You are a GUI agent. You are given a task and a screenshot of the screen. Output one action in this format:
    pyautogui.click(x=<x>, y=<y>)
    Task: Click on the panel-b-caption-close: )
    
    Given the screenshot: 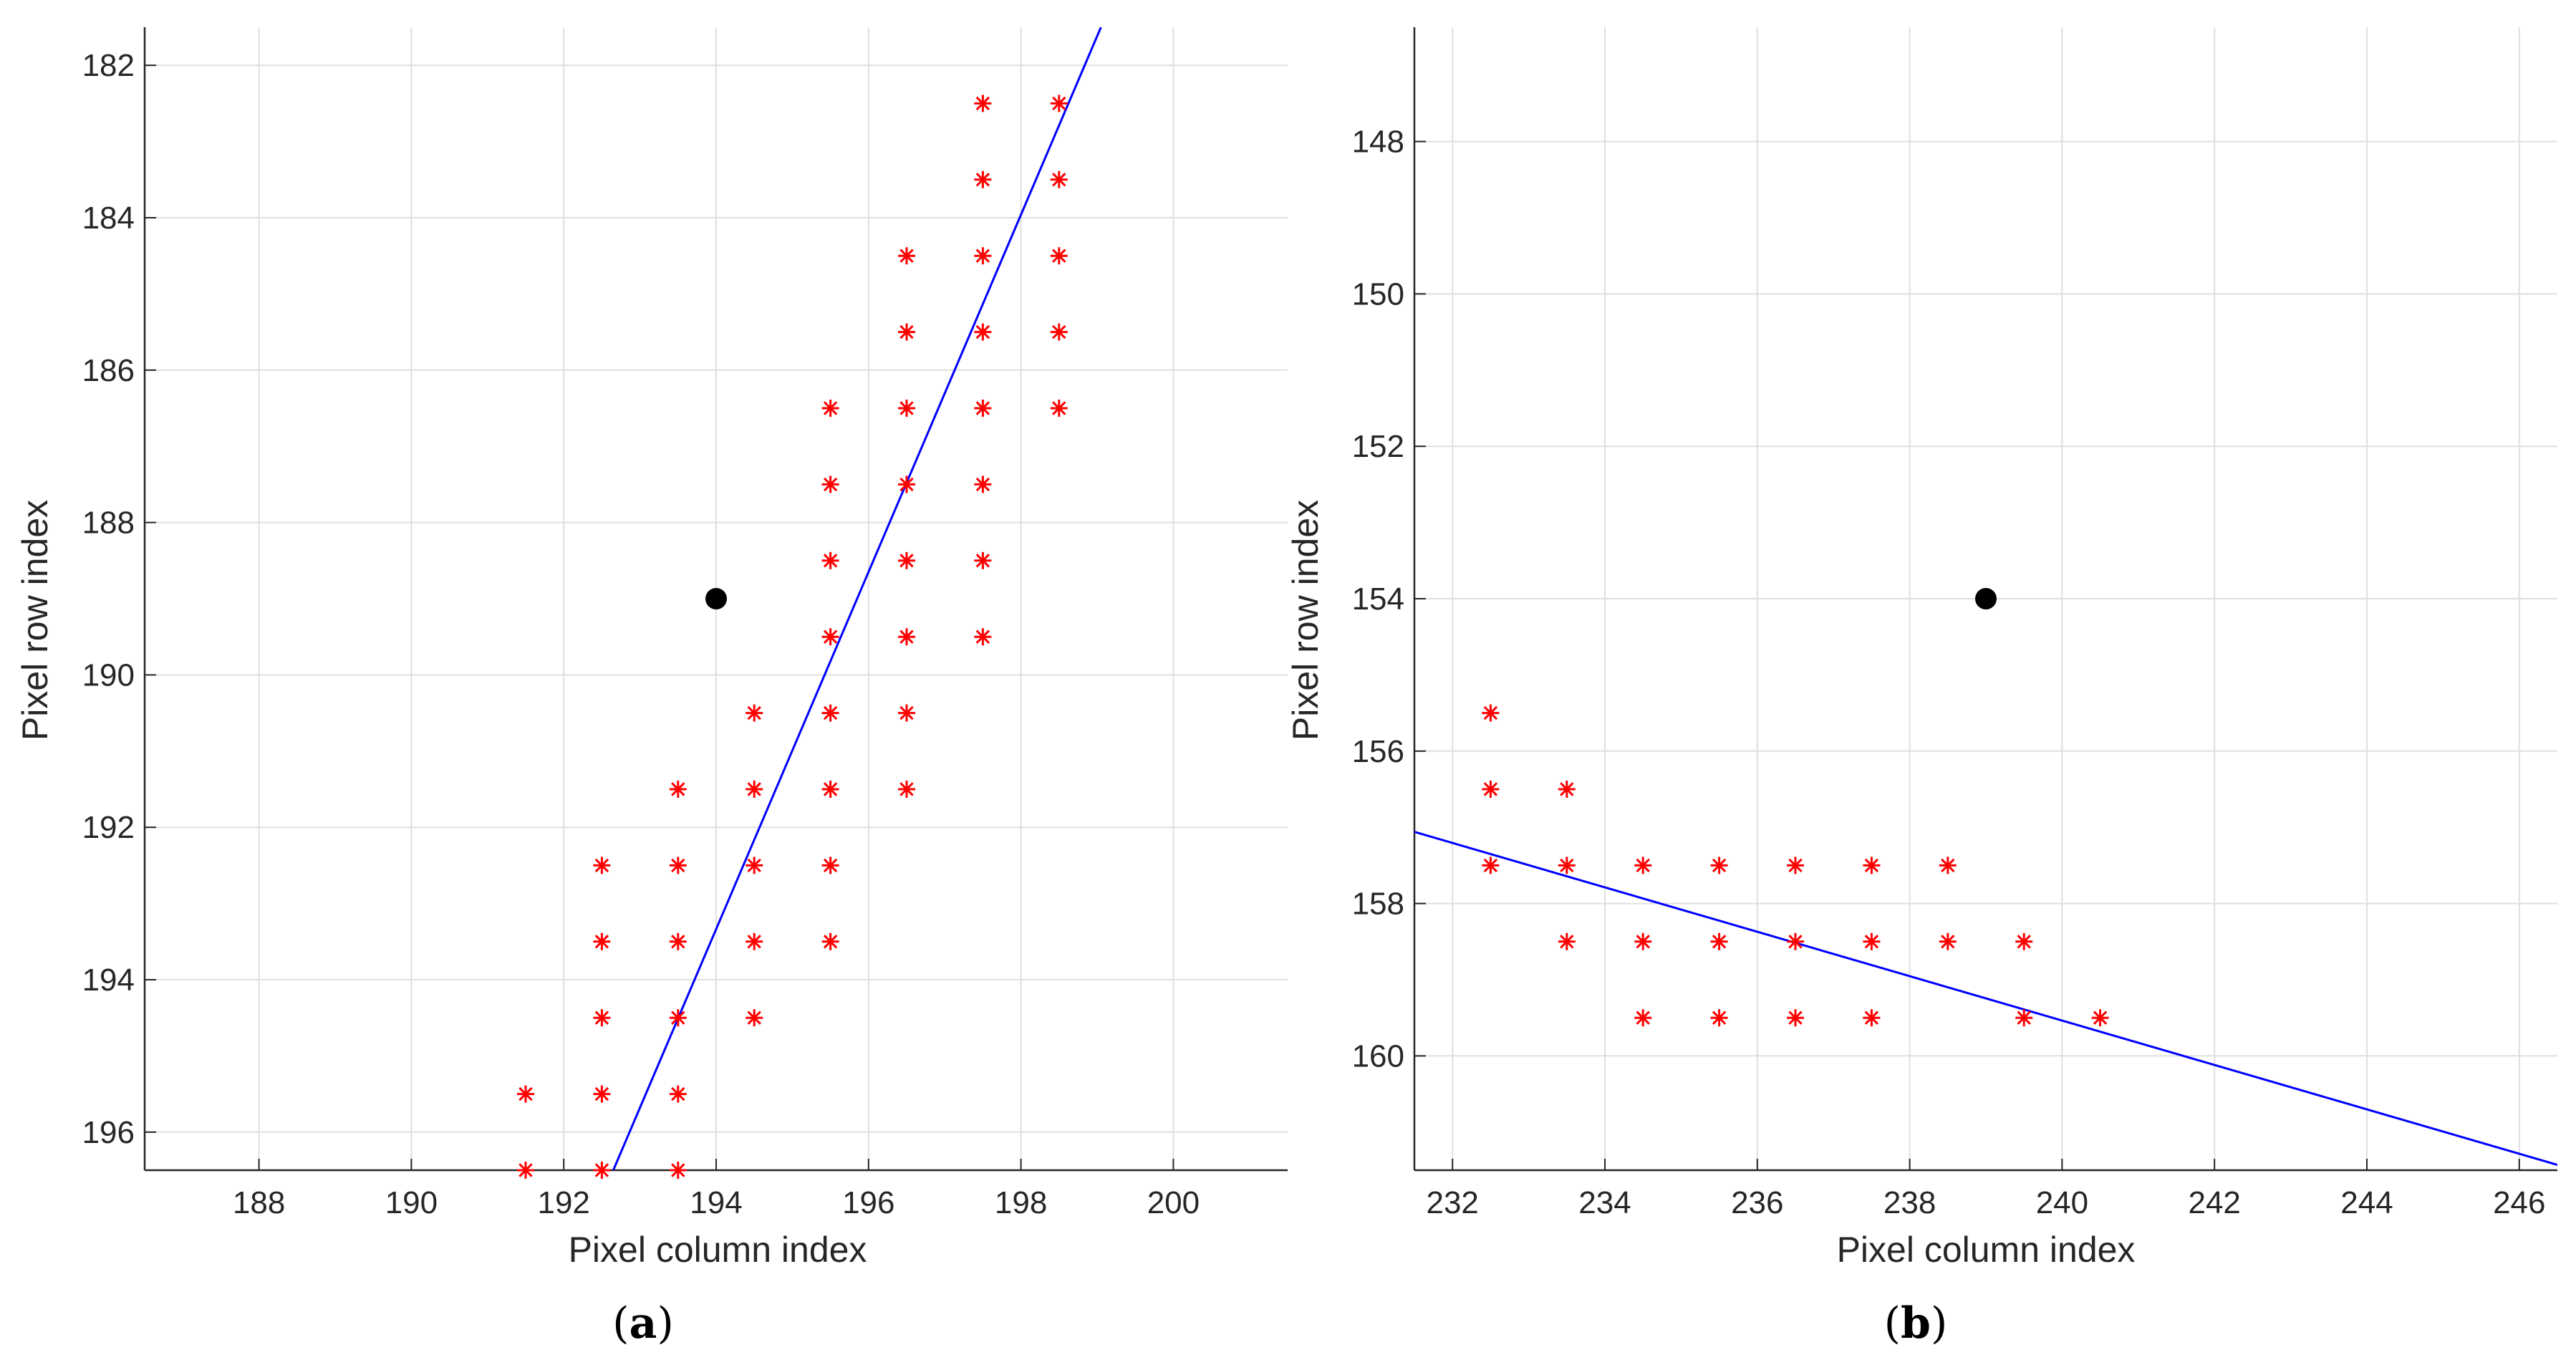 What is the action you would take?
    pyautogui.click(x=1939, y=1323)
    